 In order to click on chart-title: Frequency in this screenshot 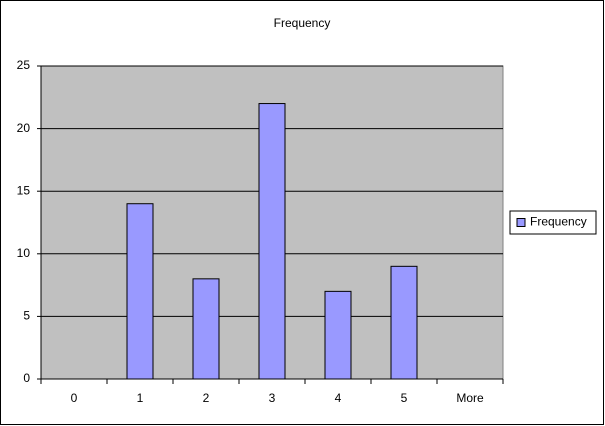, I will do `click(302, 23)`.